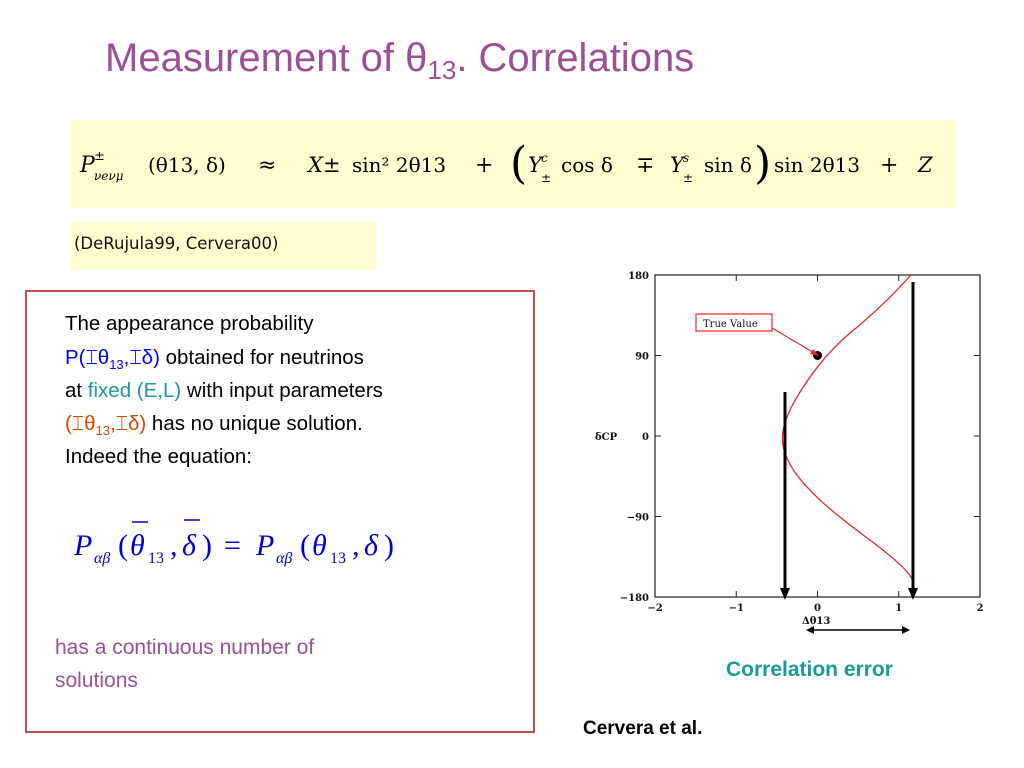  Describe the element at coordinates (736, 608) in the screenshot. I see `x-tick-label: −1` at that location.